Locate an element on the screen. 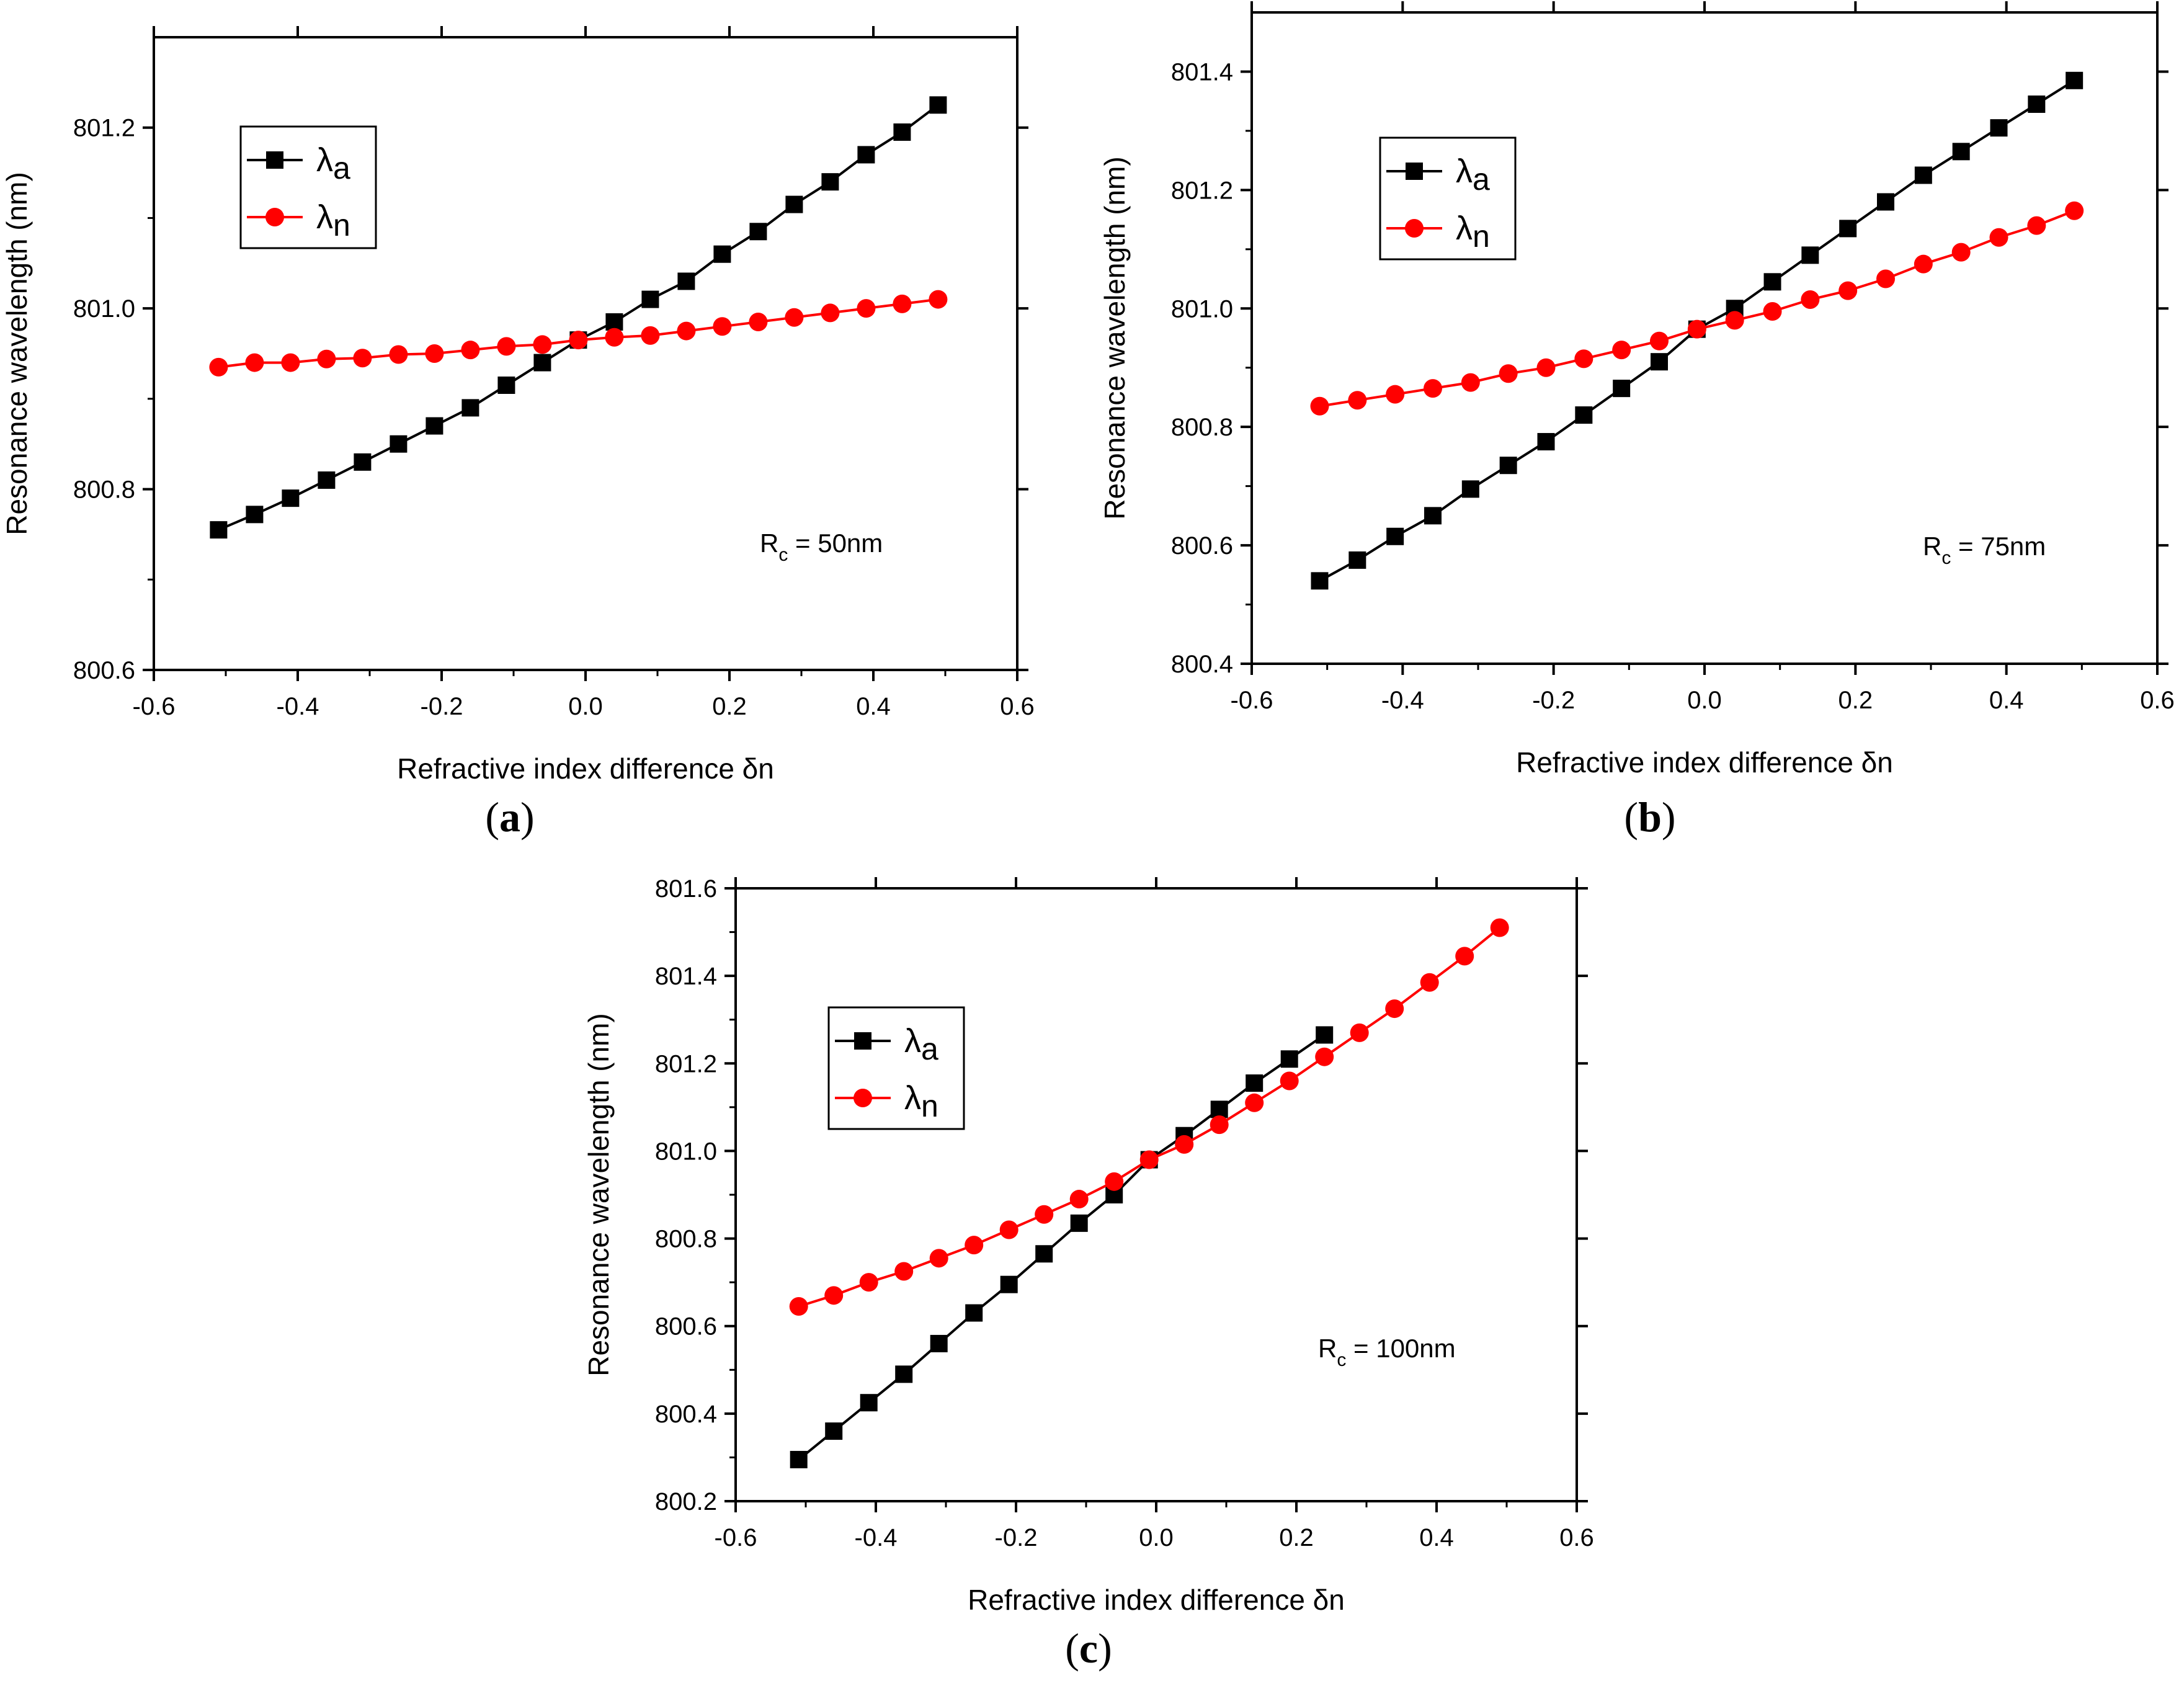 The image size is (2184, 1691). x-tick-label: 0.0 is located at coordinates (585, 706).